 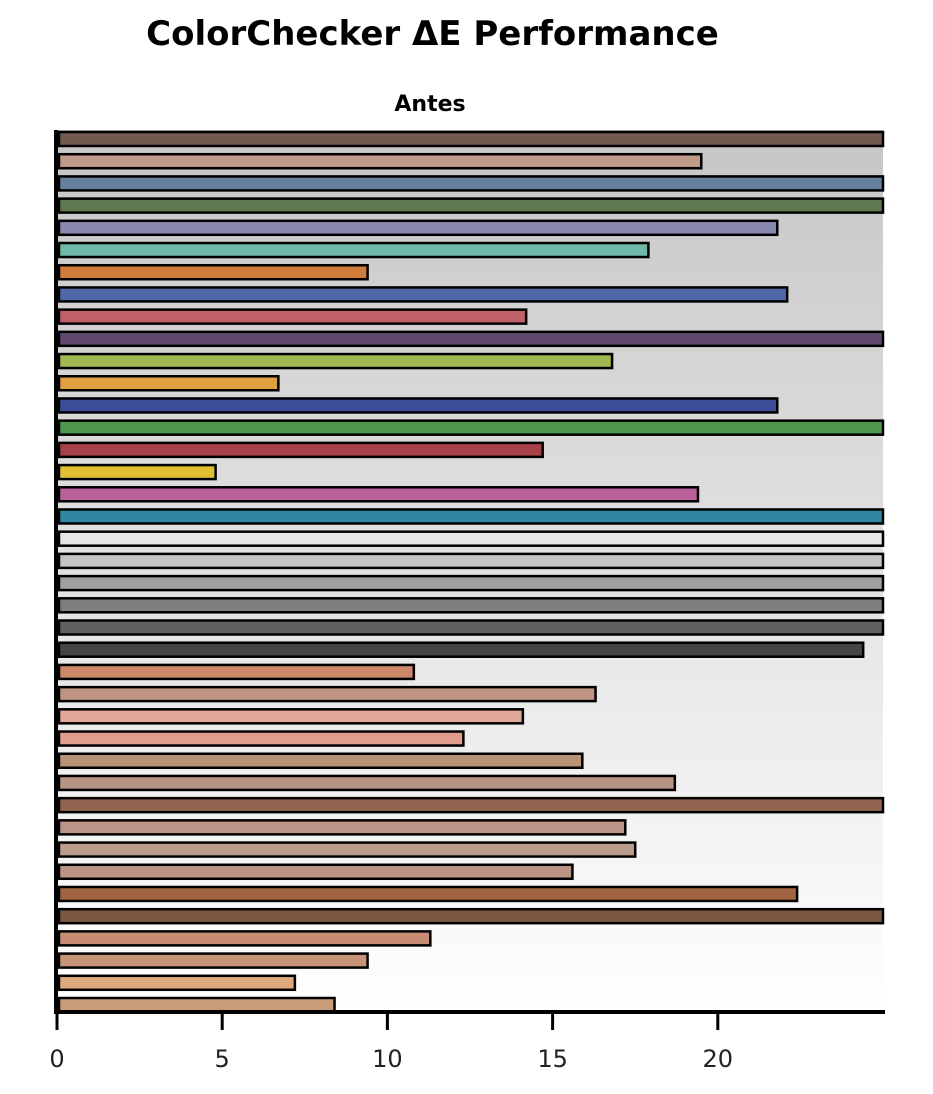 What do you see at coordinates (222, 1059) in the screenshot?
I see `x-tick-label: 5` at bounding box center [222, 1059].